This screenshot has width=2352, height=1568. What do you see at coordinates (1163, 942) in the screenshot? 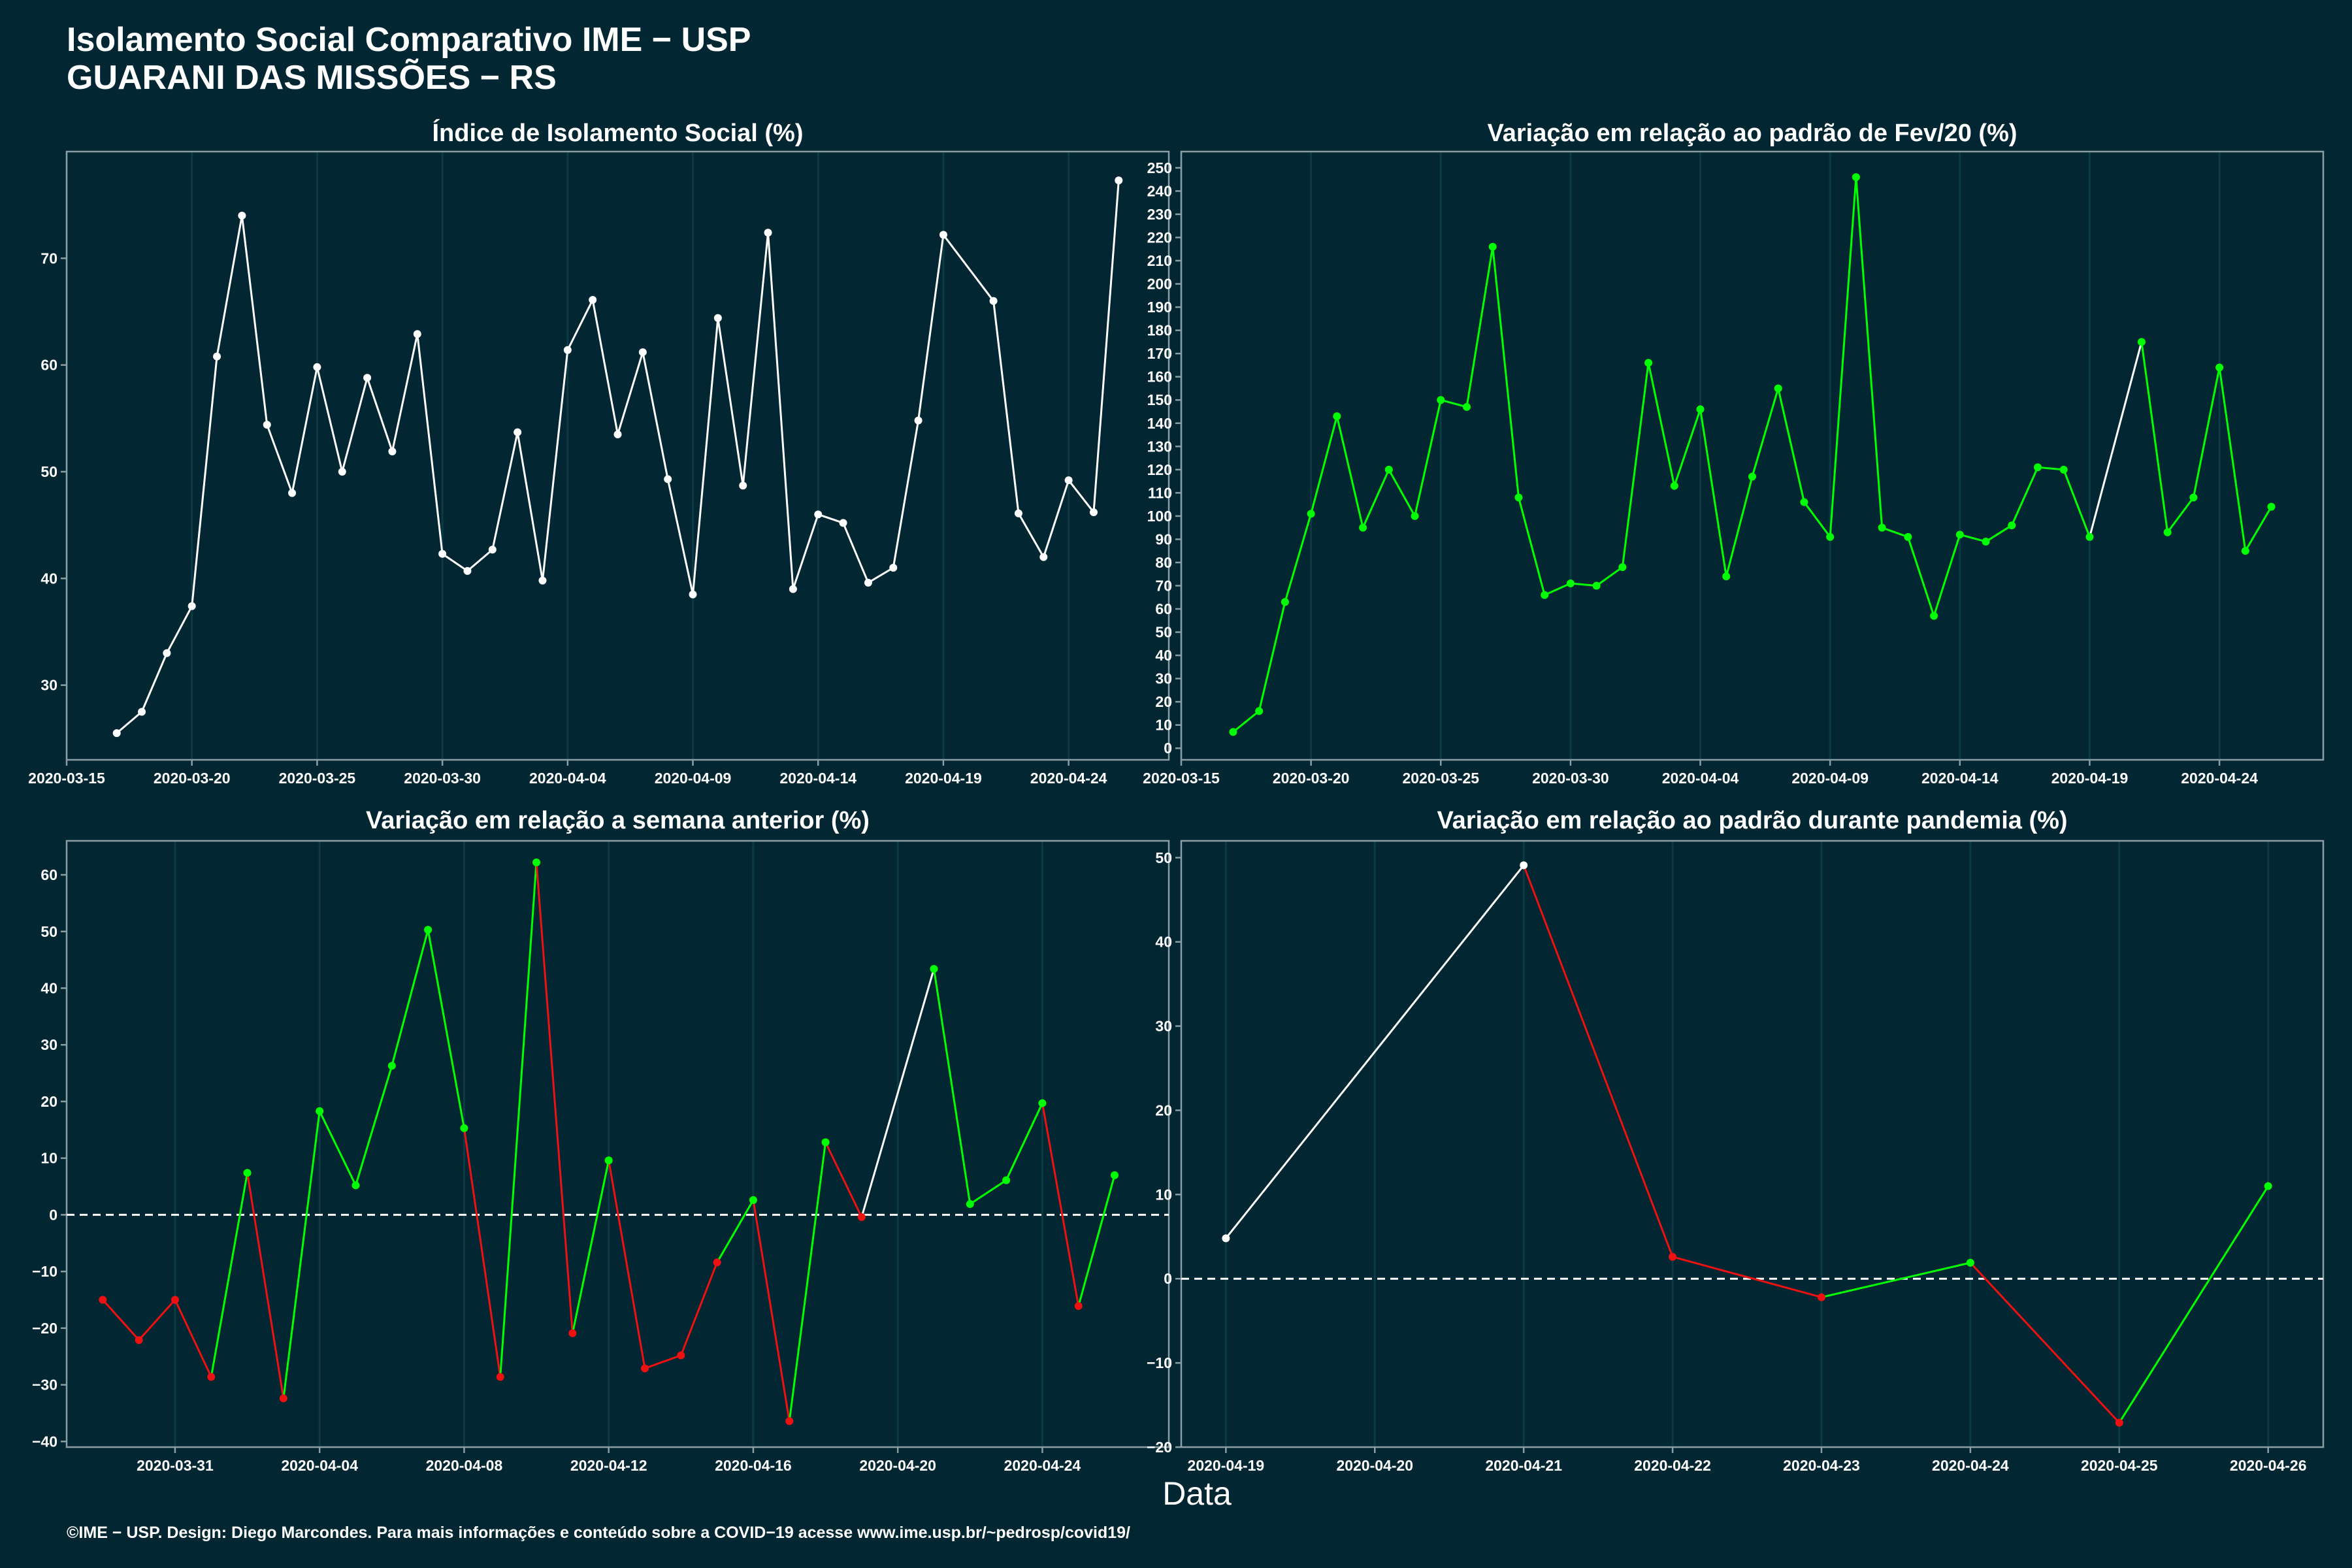
I see `y-tick-label: 40` at bounding box center [1163, 942].